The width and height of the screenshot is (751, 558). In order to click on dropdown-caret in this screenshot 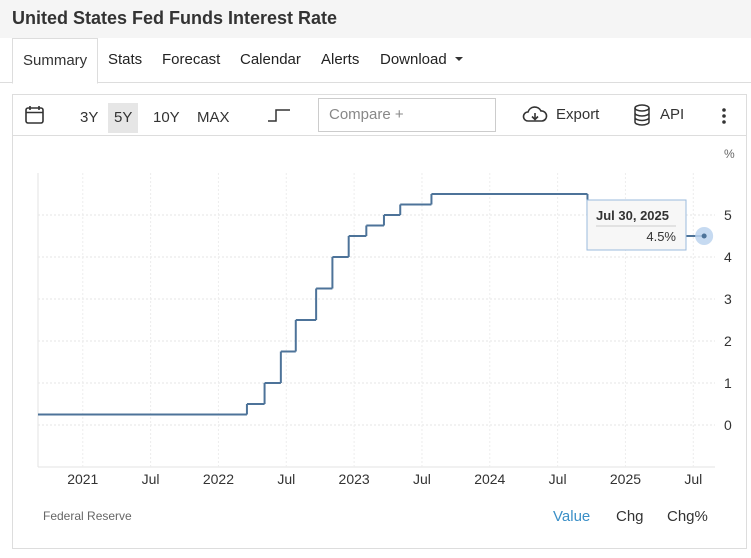, I will do `click(460, 60)`.